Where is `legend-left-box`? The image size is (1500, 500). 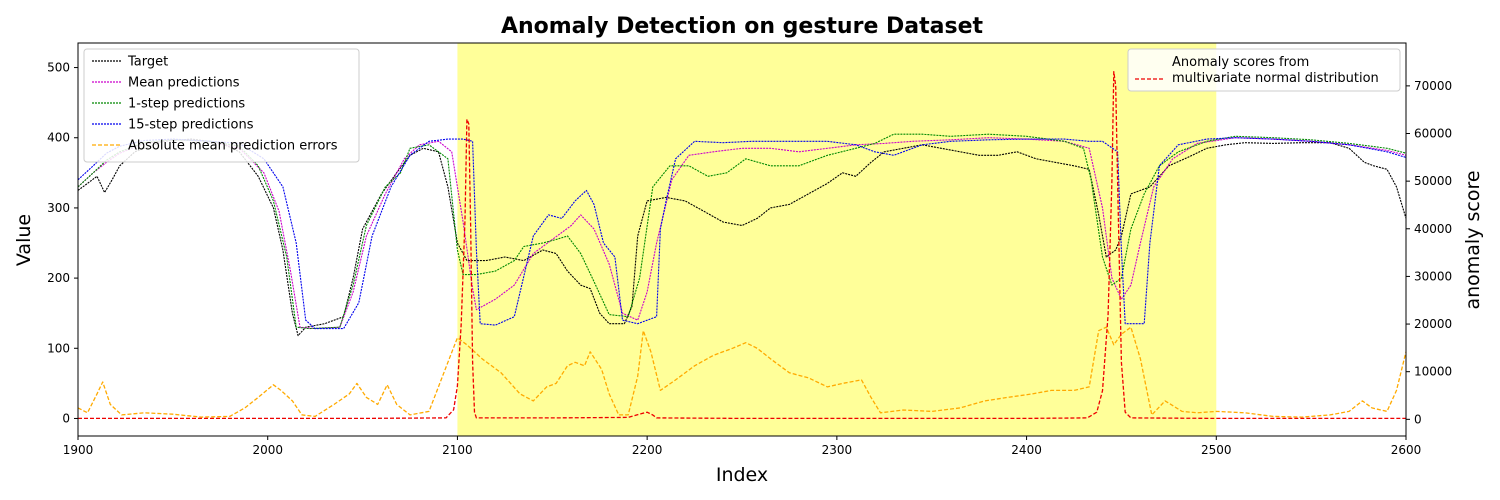
legend-left-box is located at coordinates (221, 105).